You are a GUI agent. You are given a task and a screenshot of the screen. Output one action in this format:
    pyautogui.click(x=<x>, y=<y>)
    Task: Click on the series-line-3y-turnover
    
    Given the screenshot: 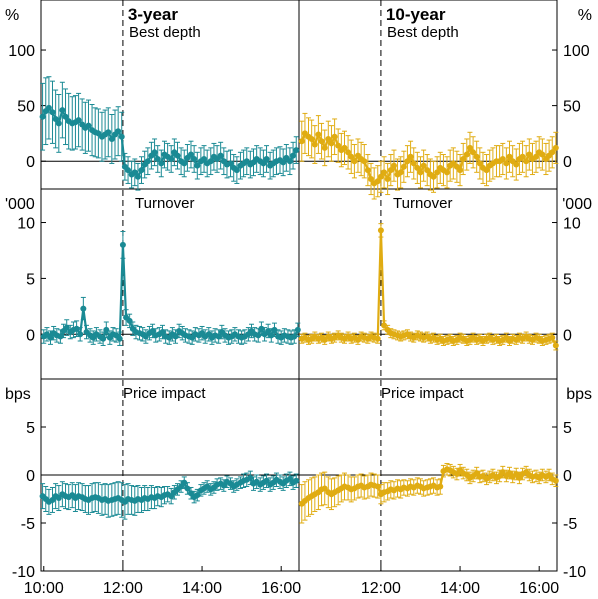 What is the action you would take?
    pyautogui.click(x=171, y=293)
    